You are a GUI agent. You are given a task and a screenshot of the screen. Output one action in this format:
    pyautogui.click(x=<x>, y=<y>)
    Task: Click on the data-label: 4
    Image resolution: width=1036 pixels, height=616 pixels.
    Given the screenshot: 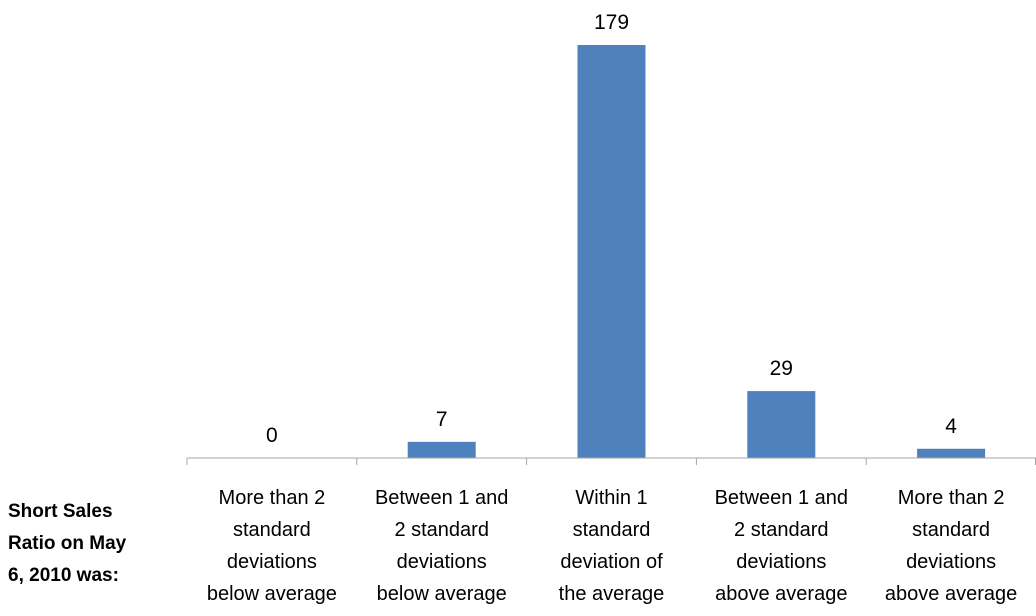 What is the action you would take?
    pyautogui.click(x=951, y=426)
    